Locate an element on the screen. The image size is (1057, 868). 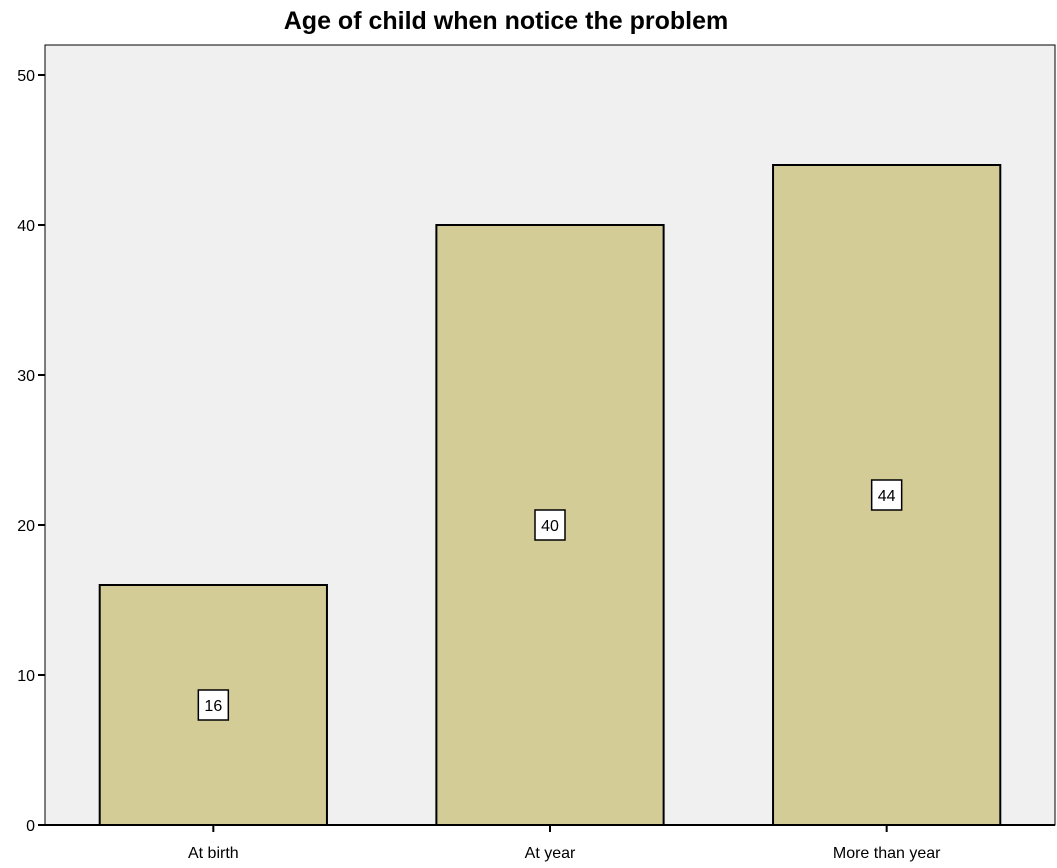
data-label: 44 is located at coordinates (887, 496).